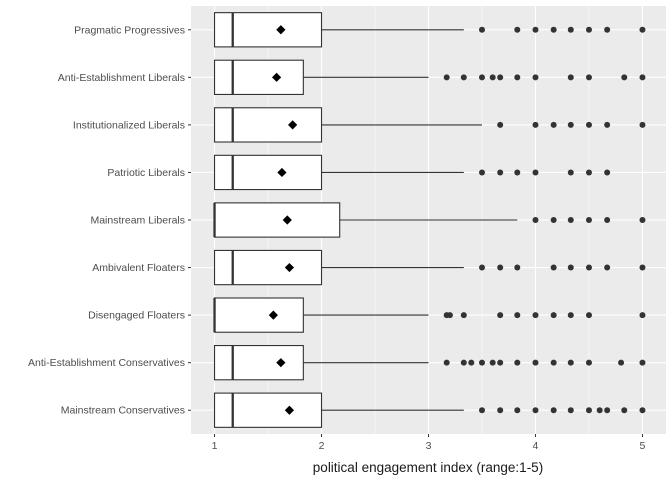 The image size is (672, 480). What do you see at coordinates (643, 446) in the screenshot?
I see `x-tick-label: 5` at bounding box center [643, 446].